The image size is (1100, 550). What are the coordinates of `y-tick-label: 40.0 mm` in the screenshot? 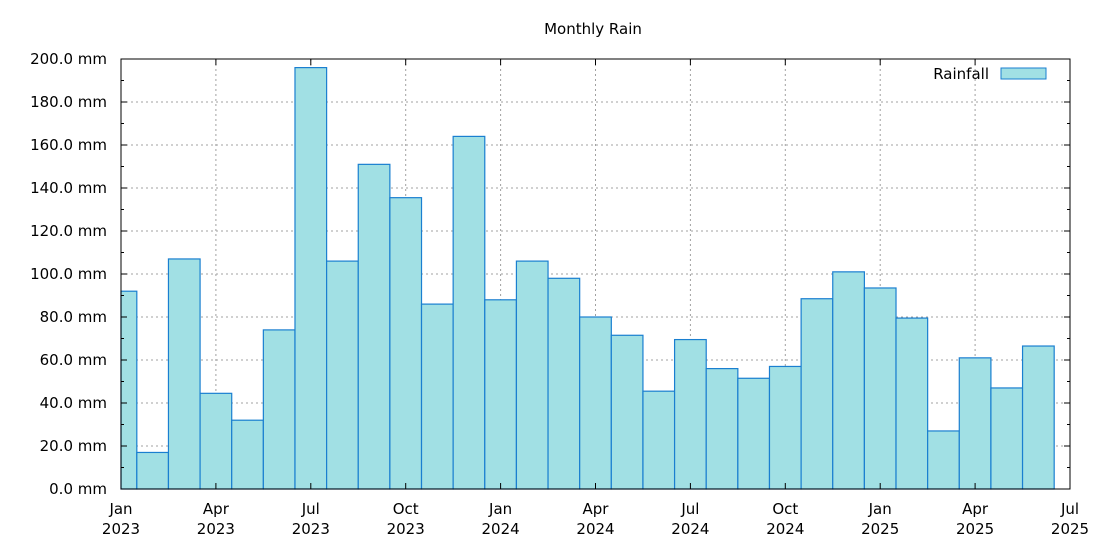 It's located at (73, 403).